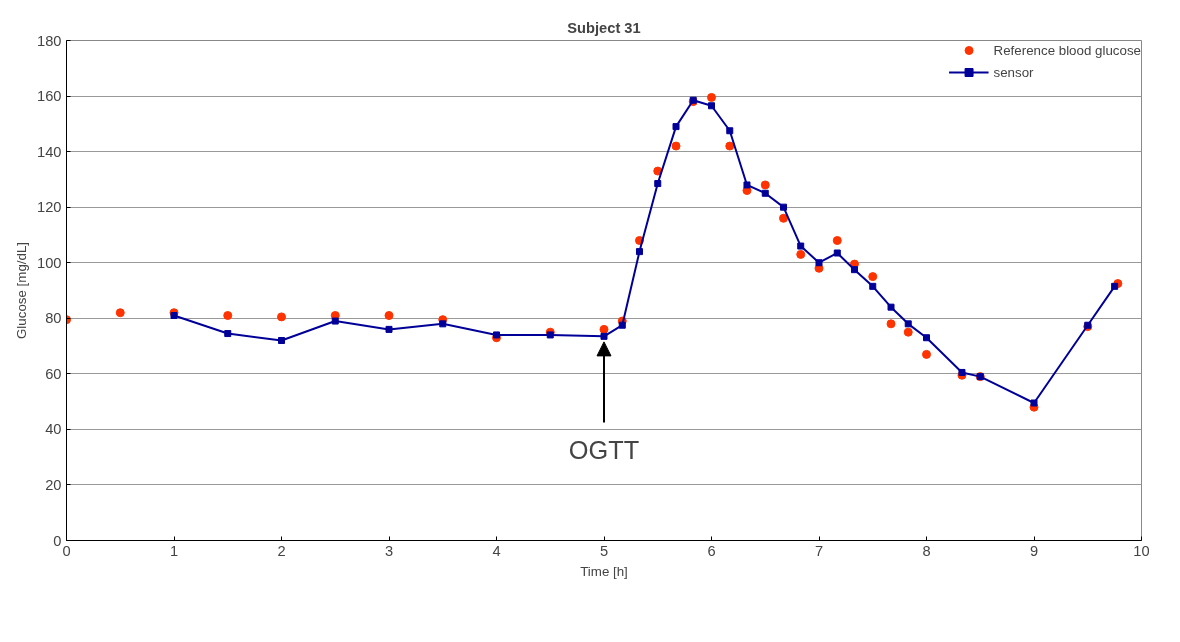 Image resolution: width=1180 pixels, height=642 pixels. I want to click on x-tick-label: 7, so click(819, 550).